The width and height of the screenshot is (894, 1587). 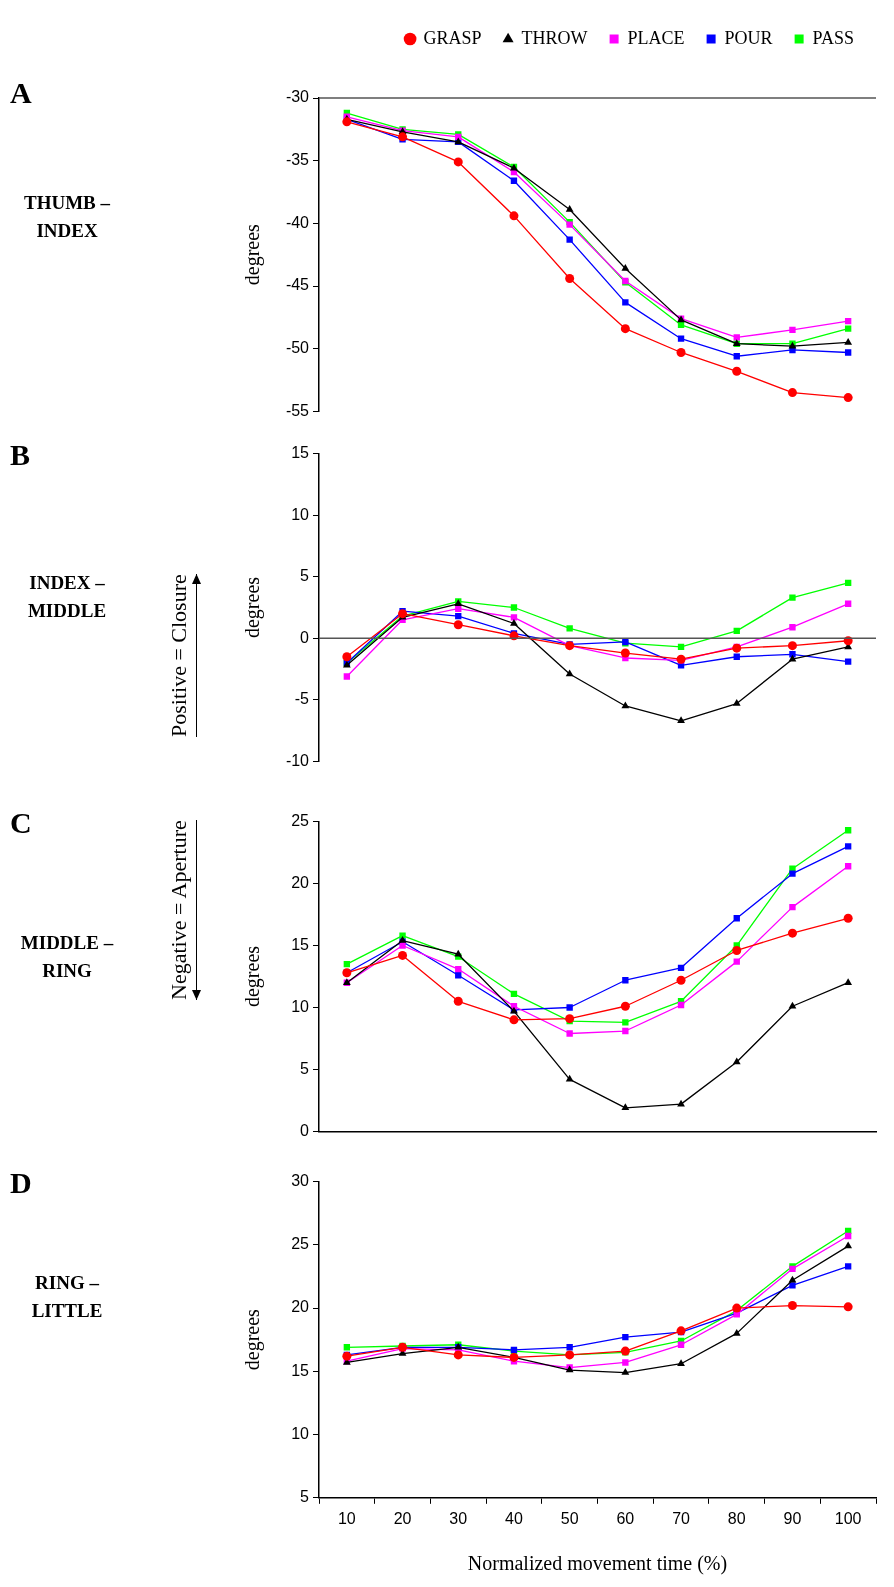 I want to click on x-tick-label: 100, so click(x=848, y=1518).